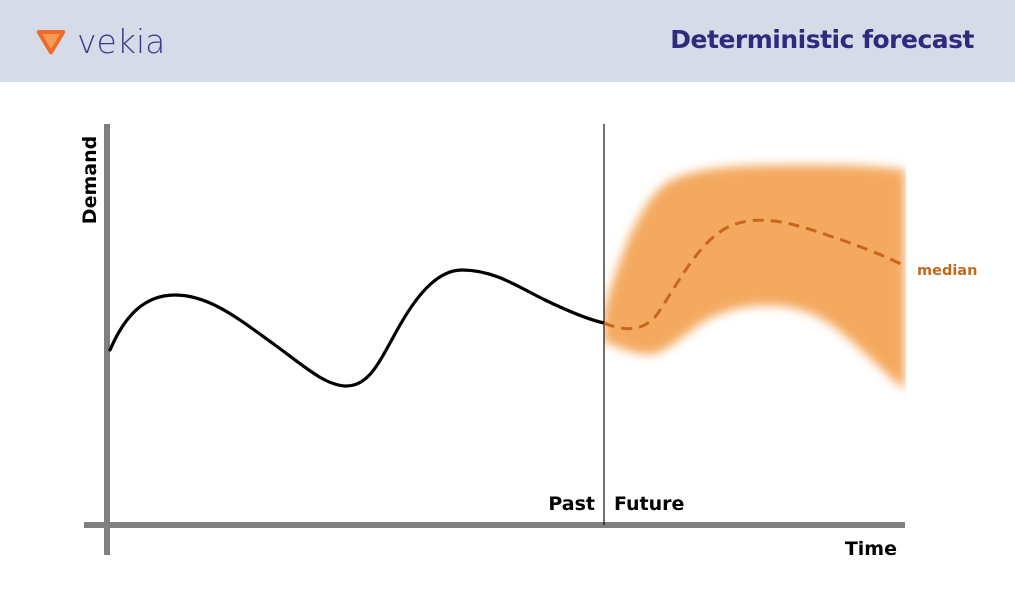 Image resolution: width=1015 pixels, height=605 pixels. I want to click on median-forecast-line, so click(754, 274).